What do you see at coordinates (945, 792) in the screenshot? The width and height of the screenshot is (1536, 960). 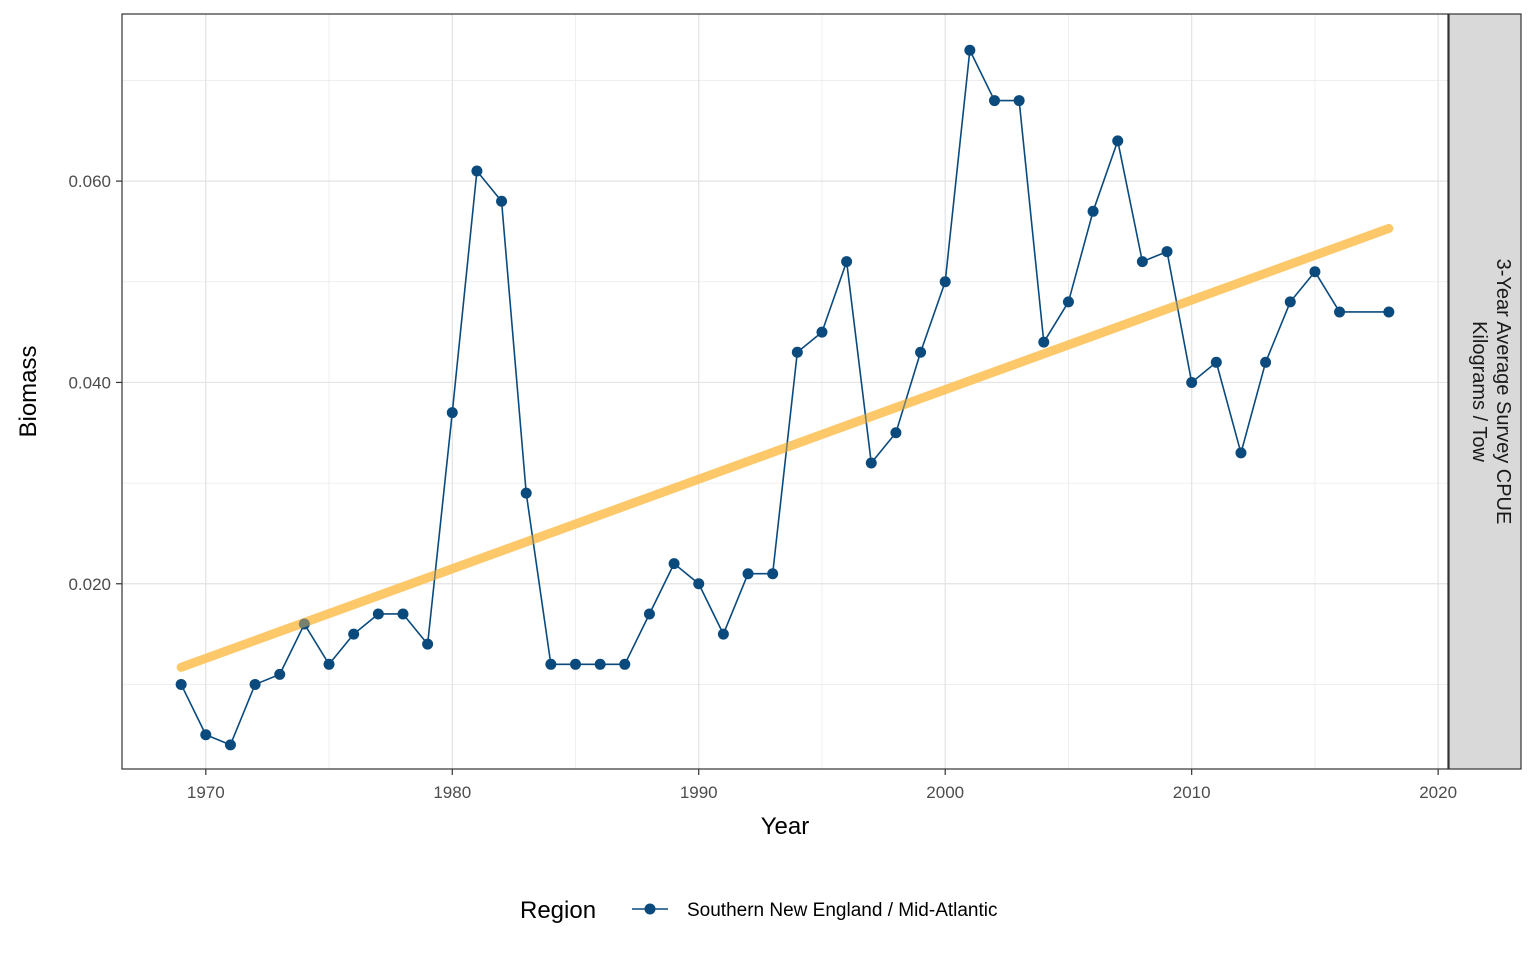 I see `x-tick-label: 2000` at bounding box center [945, 792].